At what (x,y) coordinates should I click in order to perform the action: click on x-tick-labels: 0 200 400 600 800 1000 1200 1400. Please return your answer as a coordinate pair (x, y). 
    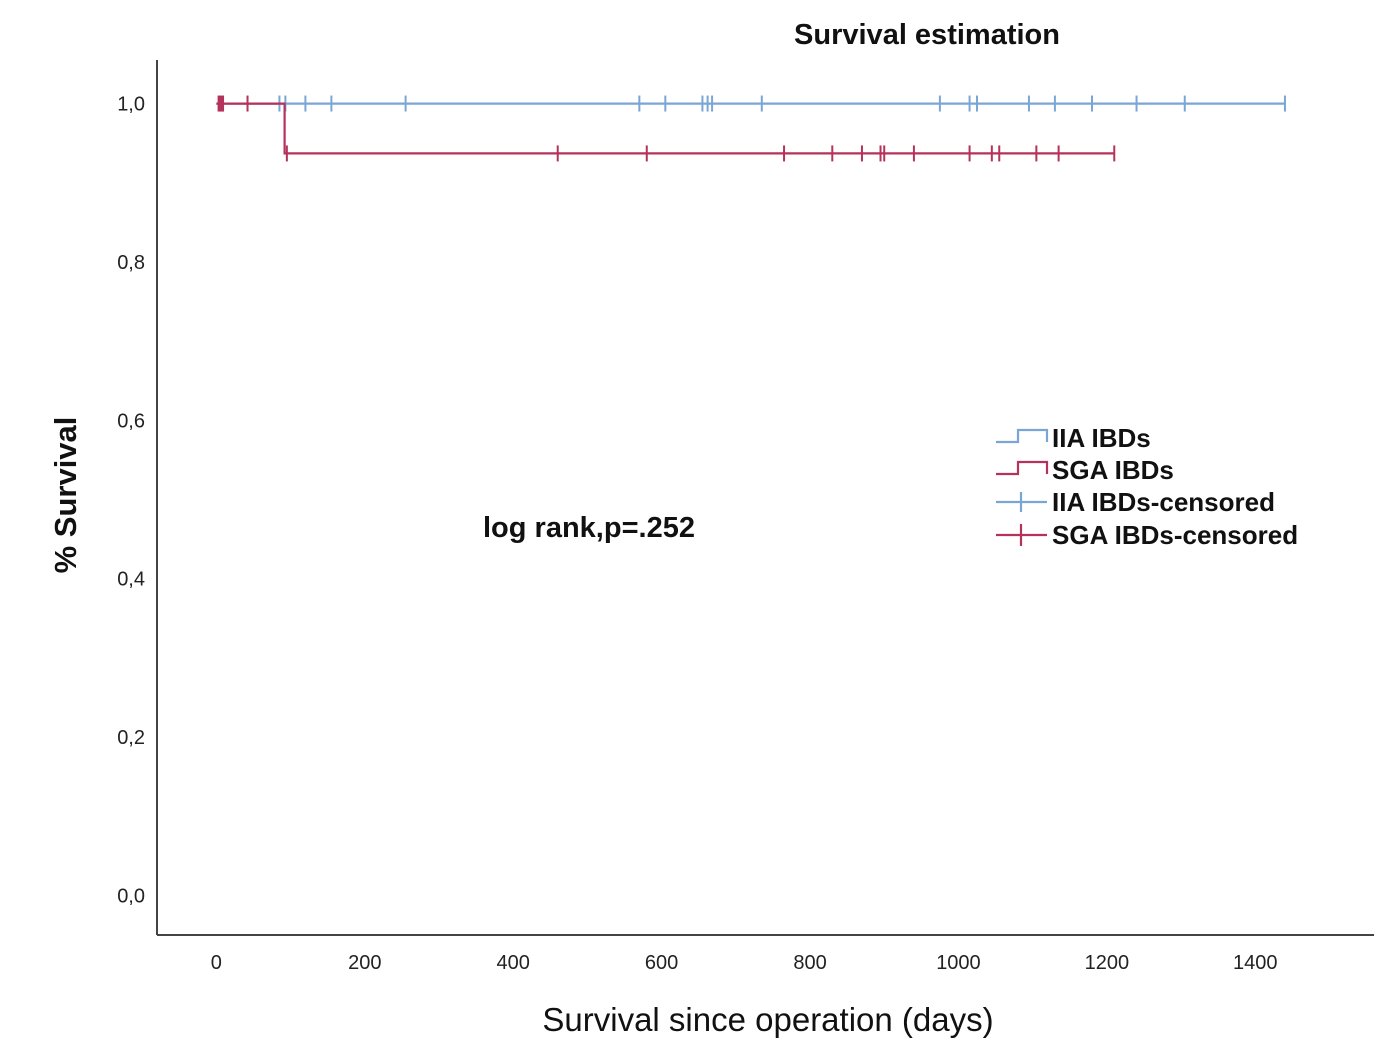
    Looking at the image, I should click on (744, 963).